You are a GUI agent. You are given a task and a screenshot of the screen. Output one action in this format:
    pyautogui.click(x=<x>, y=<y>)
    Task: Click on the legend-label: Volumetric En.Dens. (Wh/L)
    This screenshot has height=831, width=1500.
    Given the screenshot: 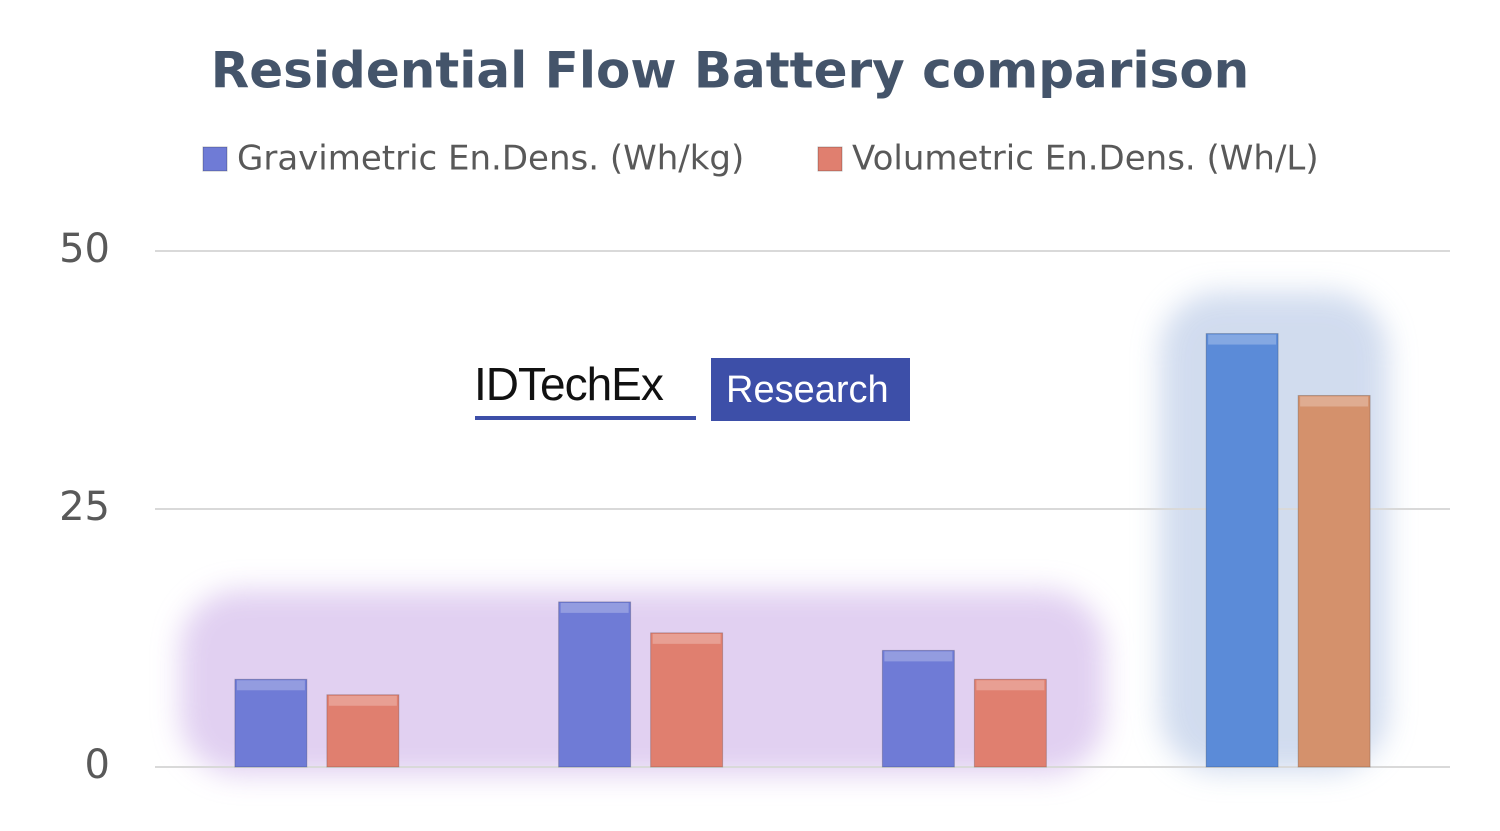 What is the action you would take?
    pyautogui.click(x=1085, y=159)
    